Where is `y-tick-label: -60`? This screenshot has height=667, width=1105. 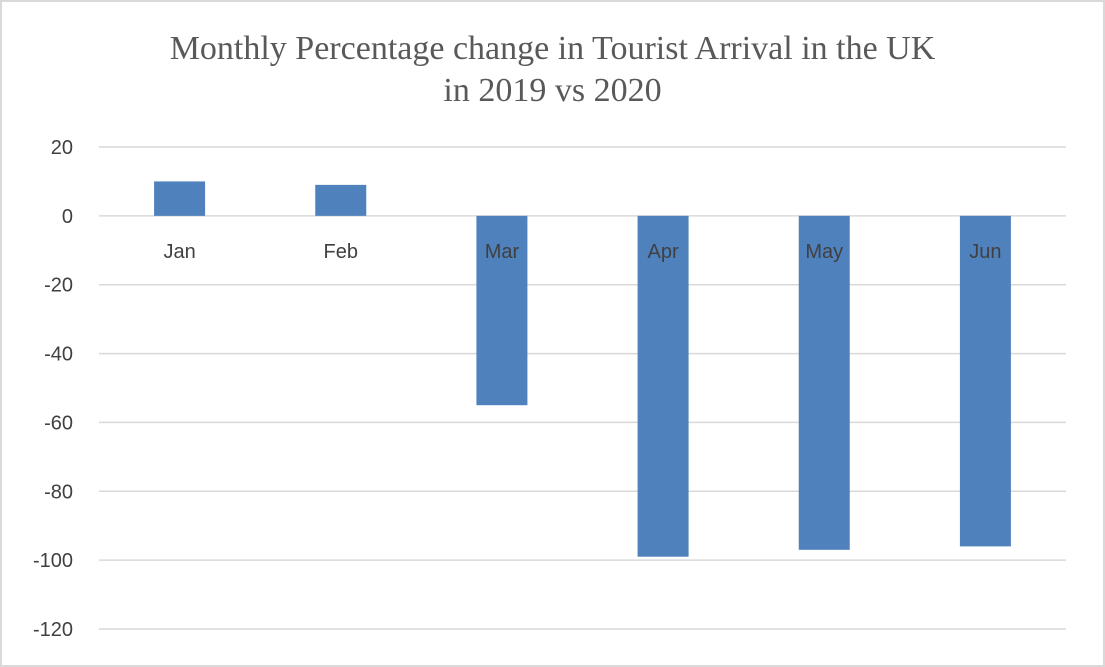
y-tick-label: -60 is located at coordinates (58, 423).